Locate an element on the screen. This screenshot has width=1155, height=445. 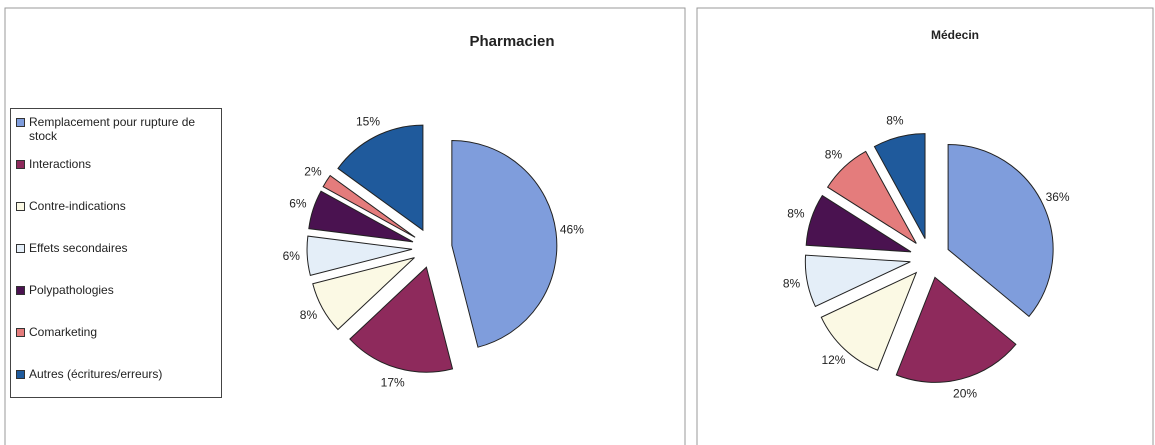
legend-label: Polypathologies is located at coordinates (71, 290).